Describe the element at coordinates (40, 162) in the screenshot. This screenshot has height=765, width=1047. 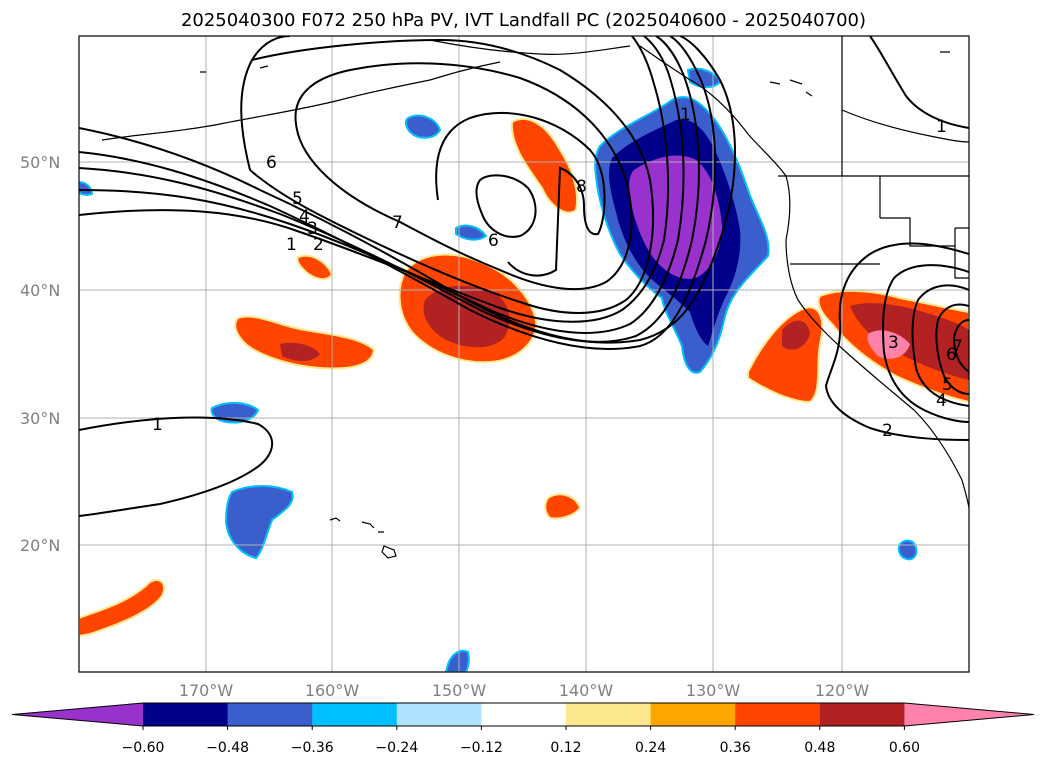
I see `lat-label: 50°N` at that location.